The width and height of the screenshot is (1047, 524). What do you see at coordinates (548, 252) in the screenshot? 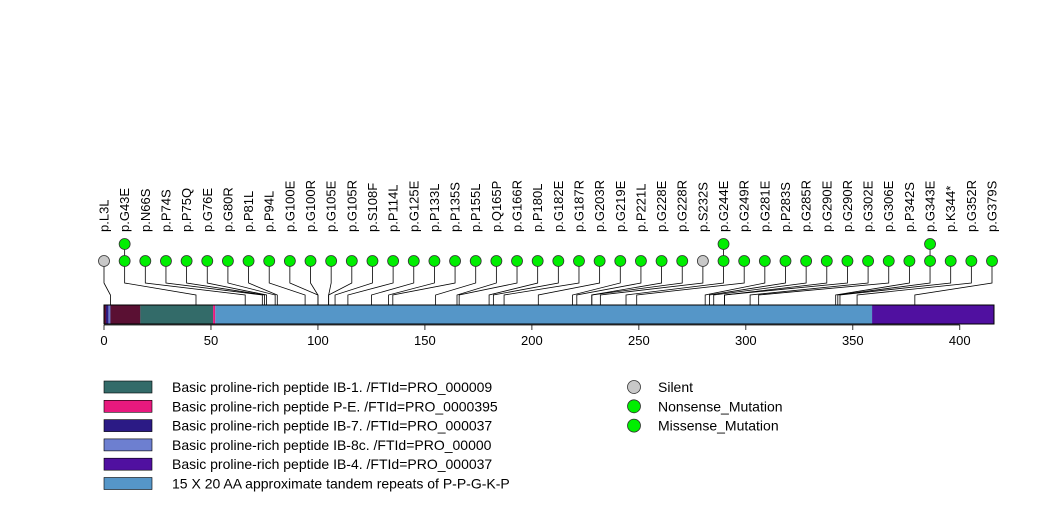
I see `mutation-points` at bounding box center [548, 252].